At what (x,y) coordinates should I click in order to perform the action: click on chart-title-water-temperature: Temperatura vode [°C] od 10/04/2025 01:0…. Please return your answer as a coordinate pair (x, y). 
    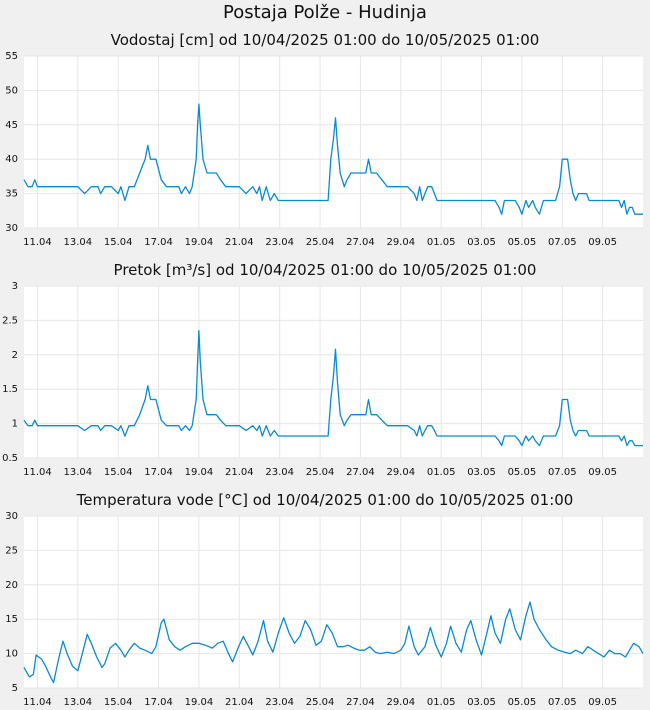
    Looking at the image, I should click on (325, 500).